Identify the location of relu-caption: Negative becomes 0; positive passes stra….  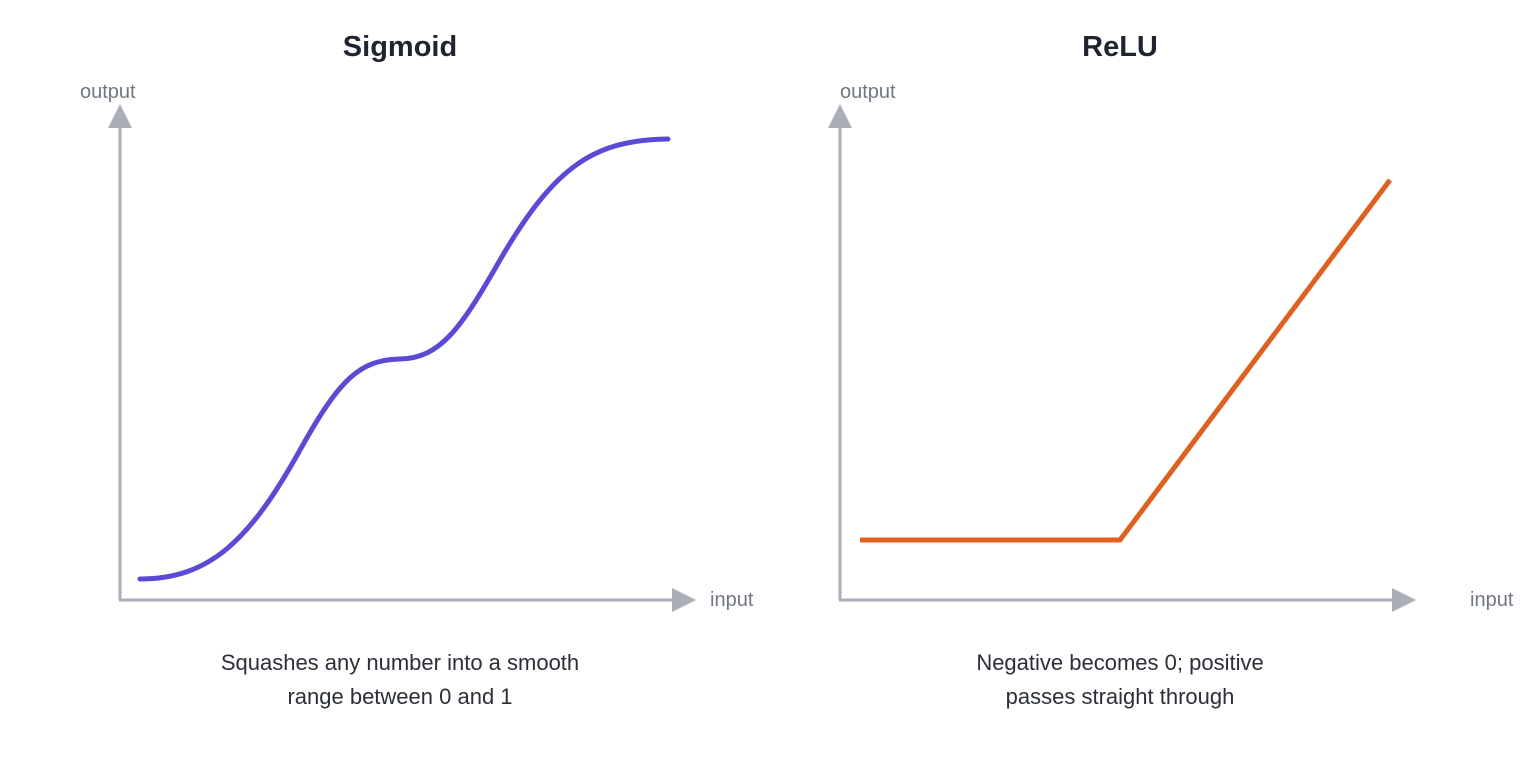
(1120, 680).